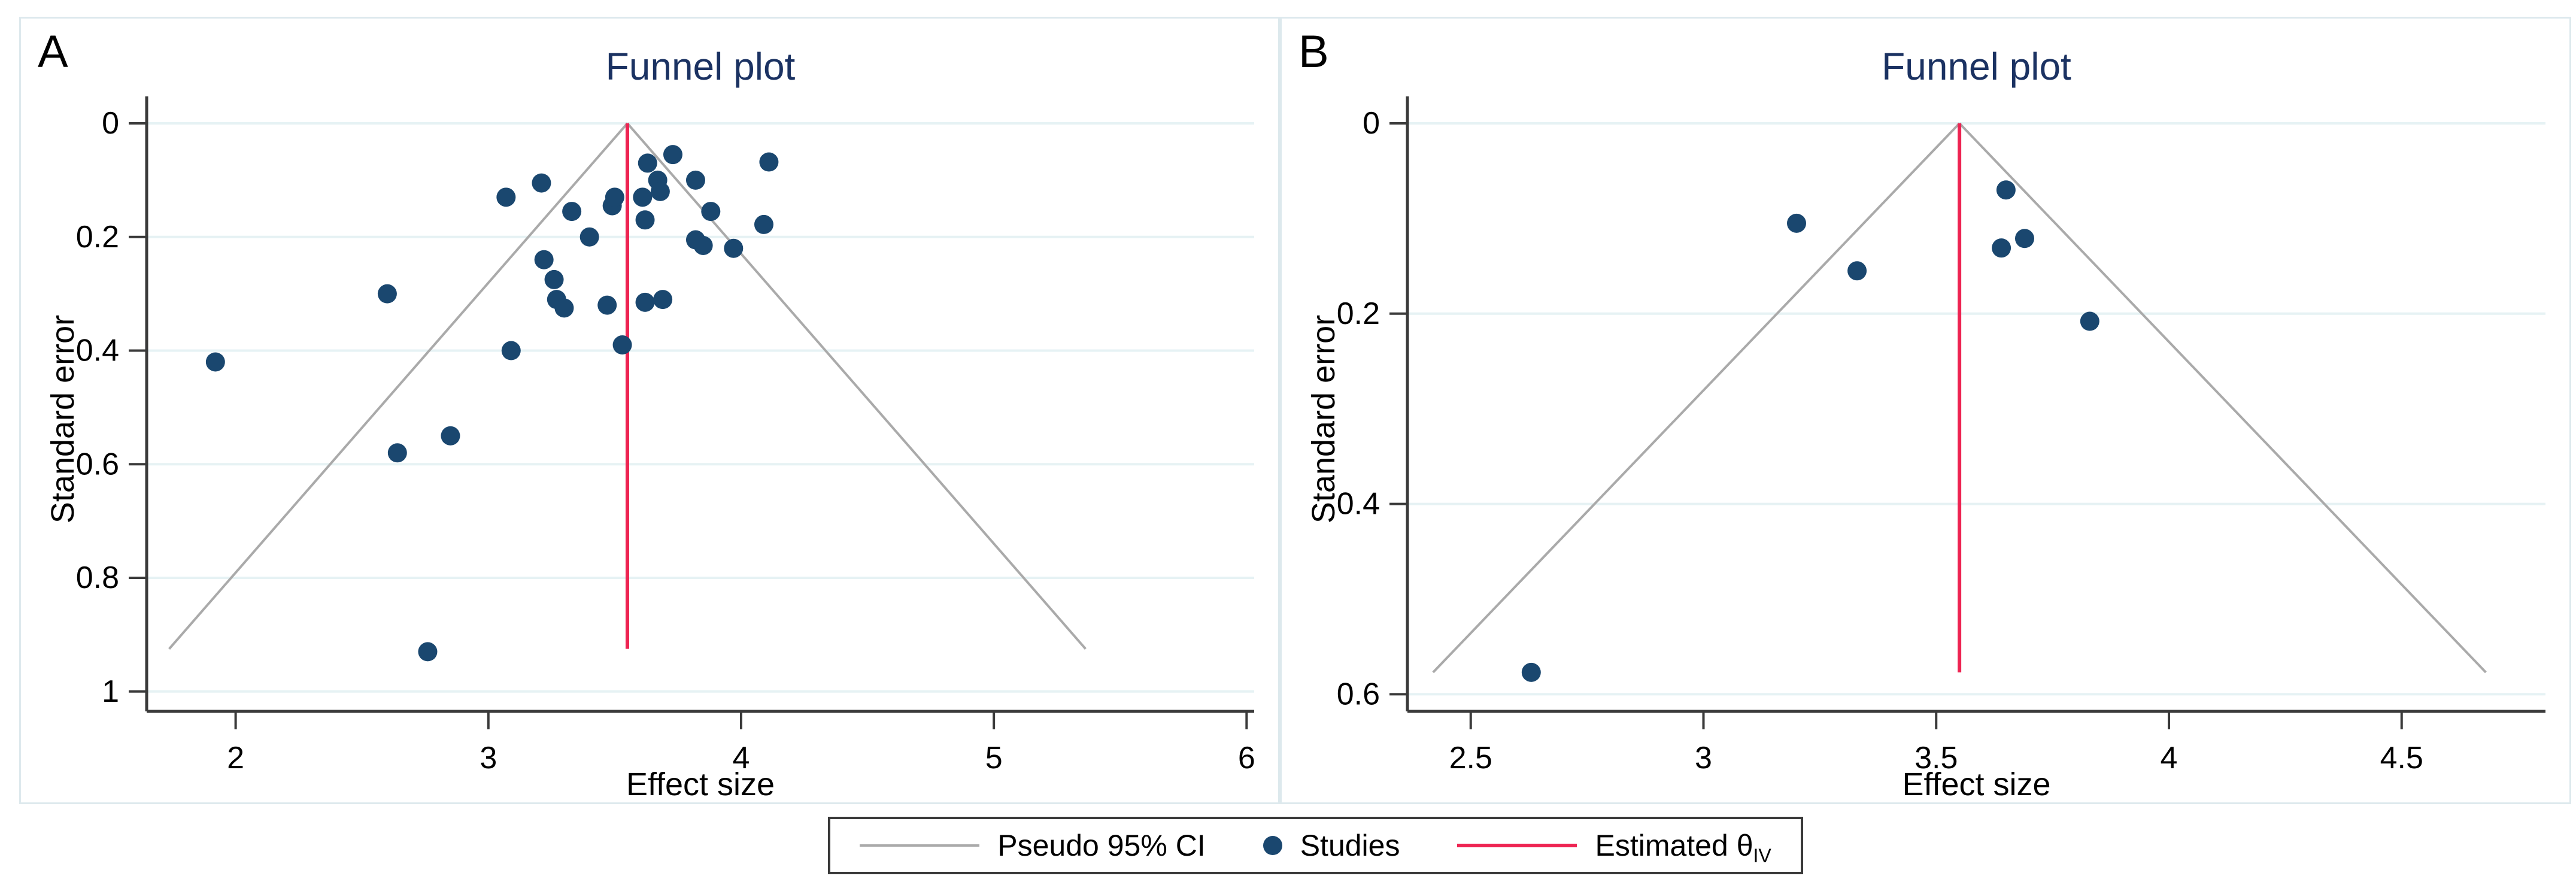 The height and width of the screenshot is (894, 2576). What do you see at coordinates (1101, 845) in the screenshot?
I see `legend-item-label: Pseudo 95% CI` at bounding box center [1101, 845].